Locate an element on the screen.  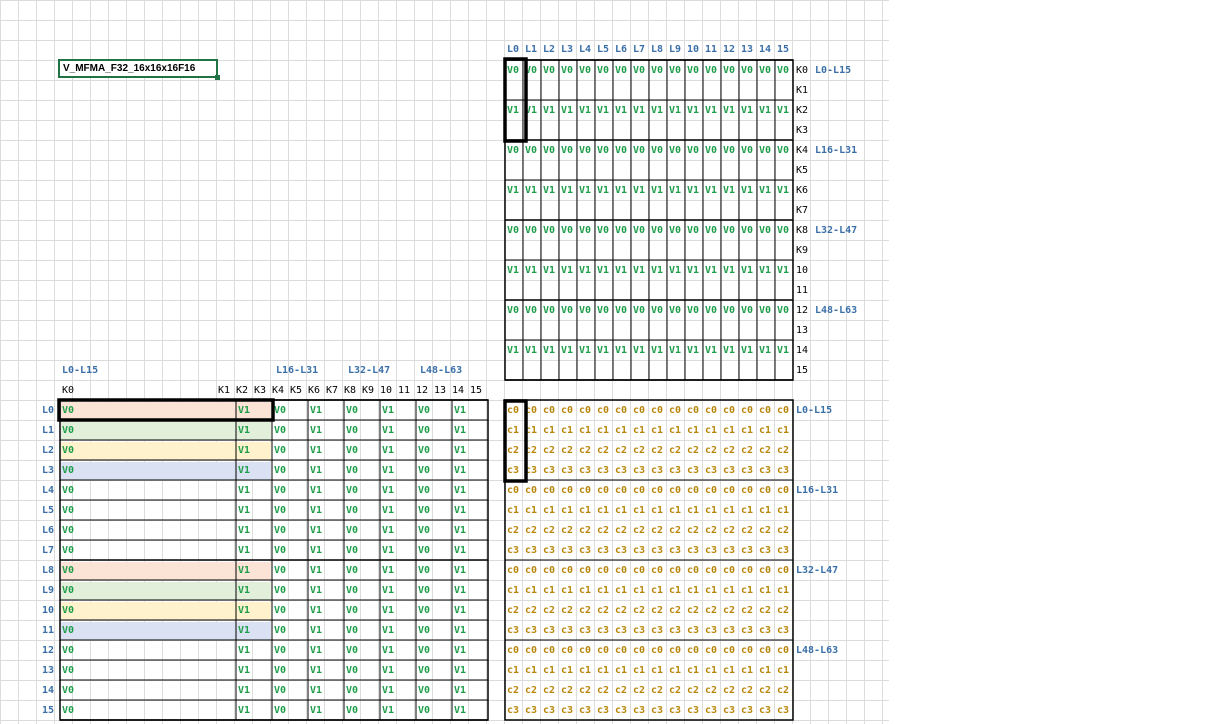
a-row-label: L9 is located at coordinates (48, 590).